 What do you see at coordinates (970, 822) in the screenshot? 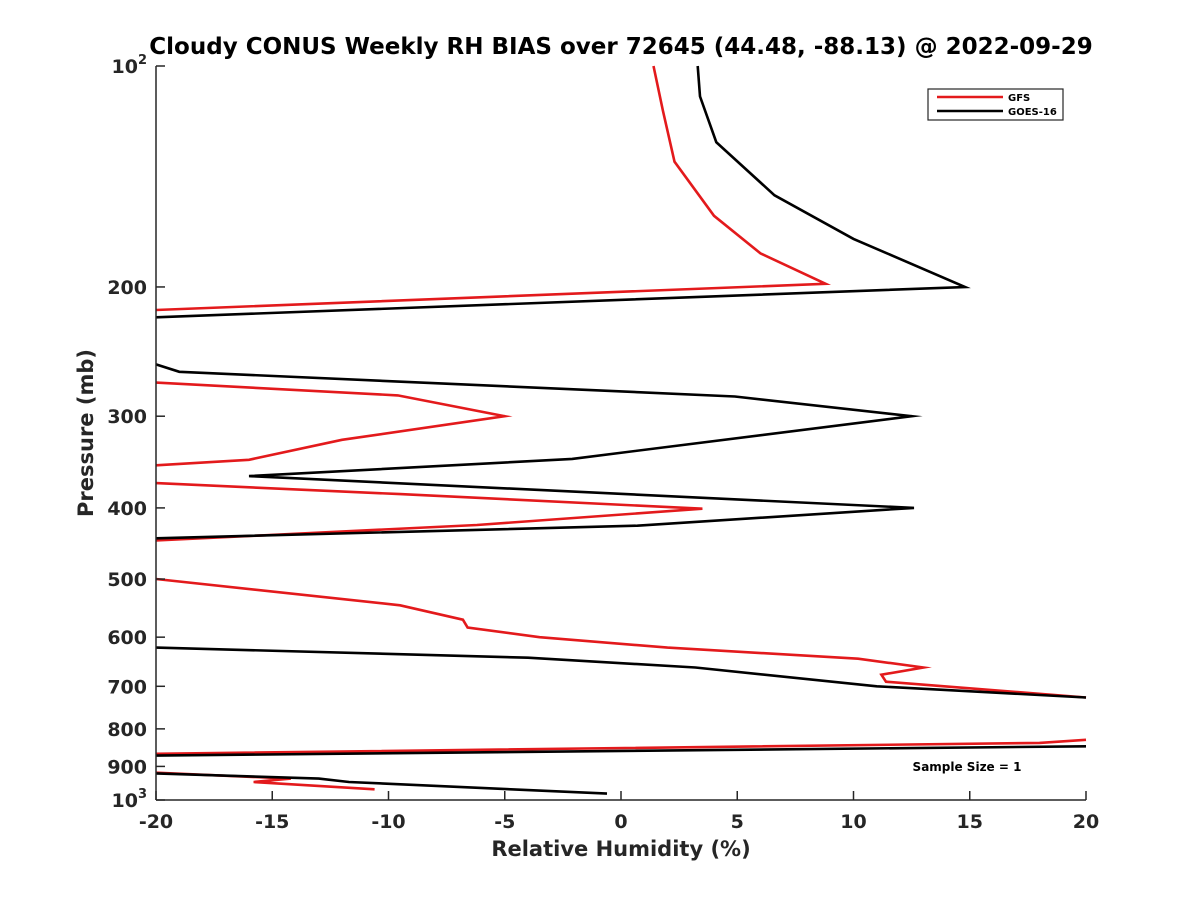
I see `x-tick-label: 15` at bounding box center [970, 822].